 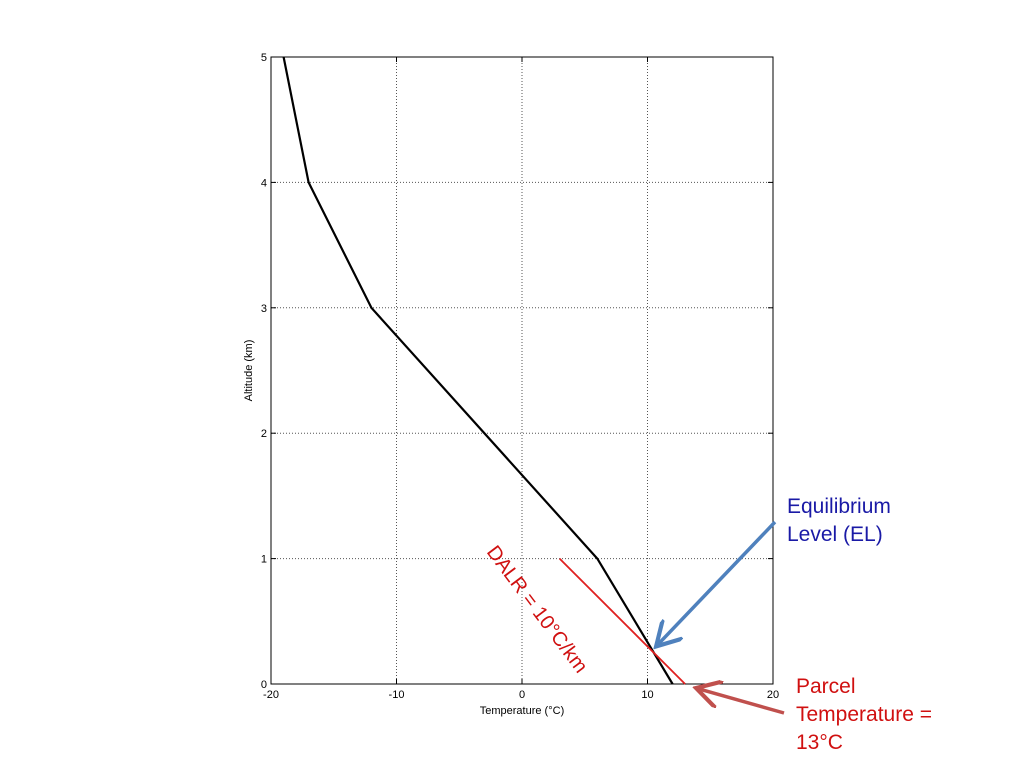 I want to click on y-tick-label: 0, so click(x=264, y=685).